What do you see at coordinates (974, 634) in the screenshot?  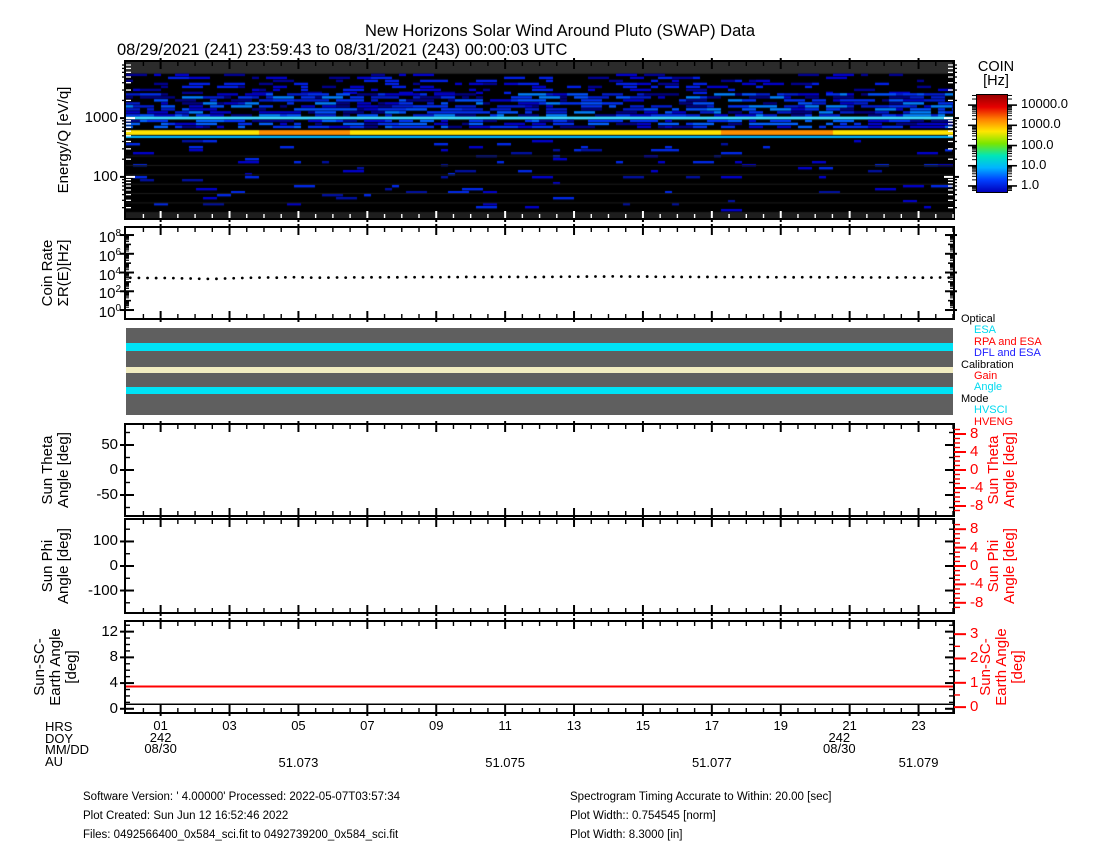 I see `right-axis-tick-label: 3` at bounding box center [974, 634].